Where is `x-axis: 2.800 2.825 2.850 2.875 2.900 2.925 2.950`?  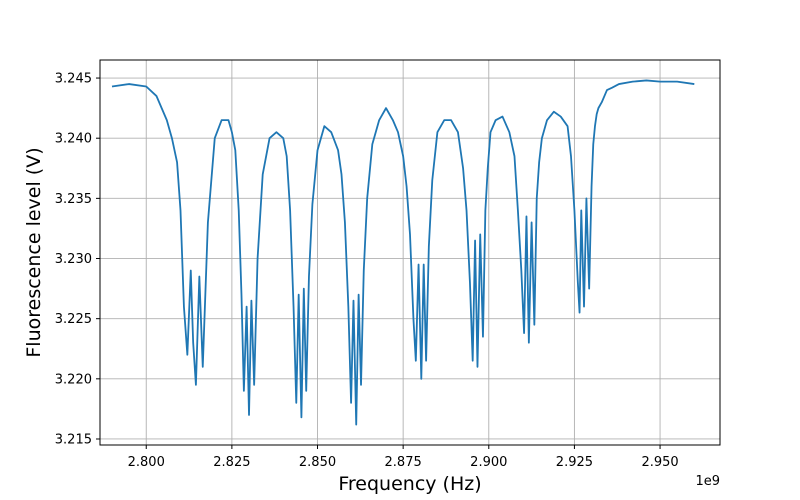 x-axis: 2.800 2.825 2.850 2.875 2.900 2.925 2.950 is located at coordinates (403, 457).